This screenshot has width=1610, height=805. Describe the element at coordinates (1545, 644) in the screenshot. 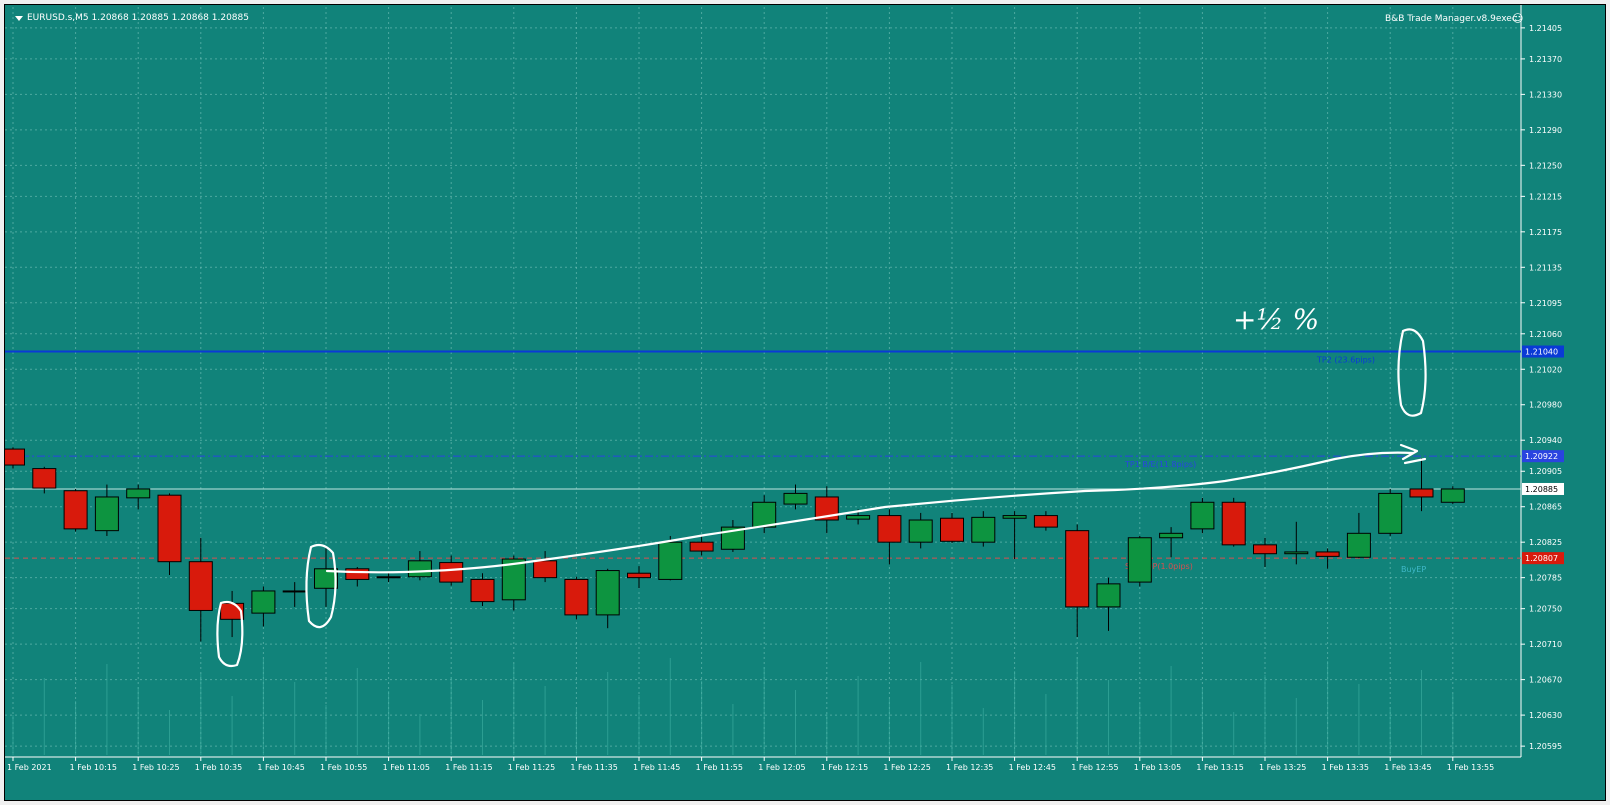

I see `price-tick-label: 1.20710` at that location.